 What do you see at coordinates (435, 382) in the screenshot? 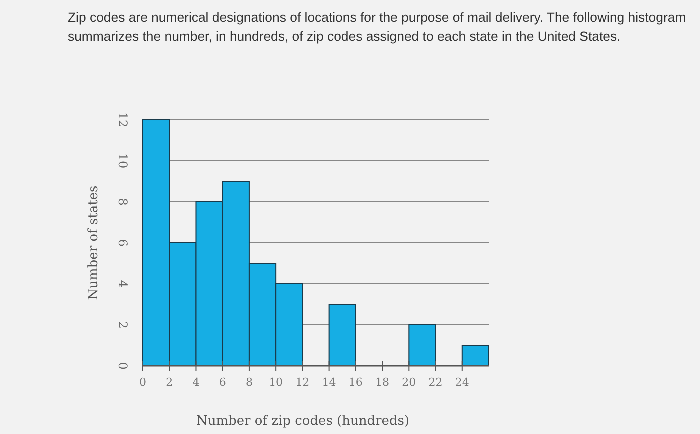
I see `x-tick-label: 22` at bounding box center [435, 382].